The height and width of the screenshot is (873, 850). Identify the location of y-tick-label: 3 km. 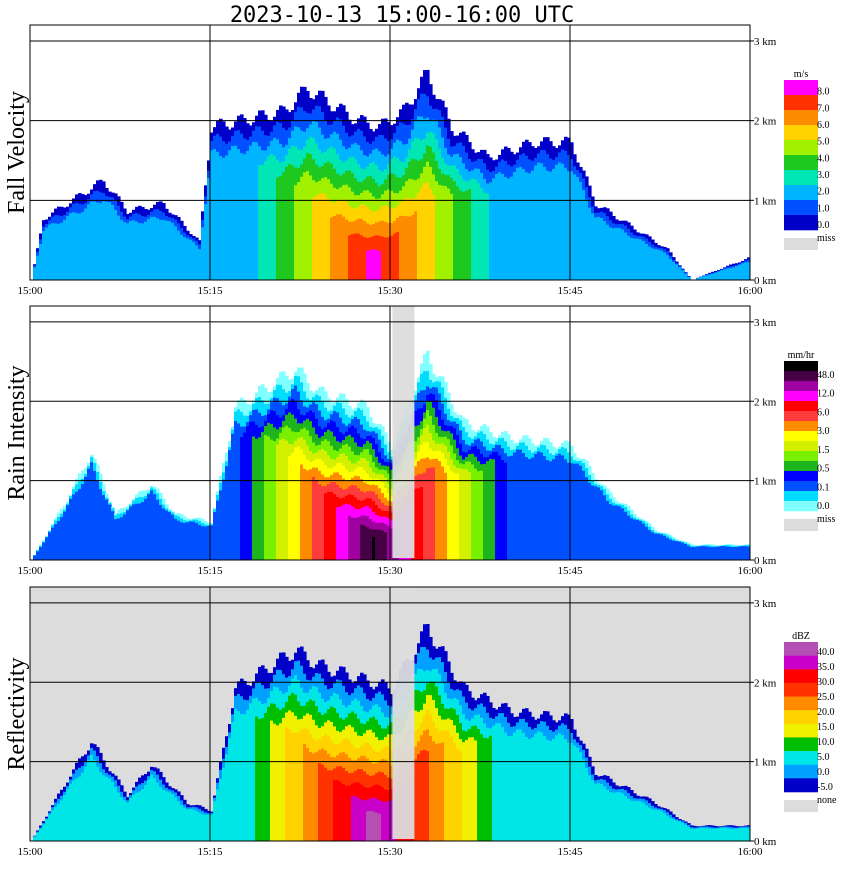
(765, 42).